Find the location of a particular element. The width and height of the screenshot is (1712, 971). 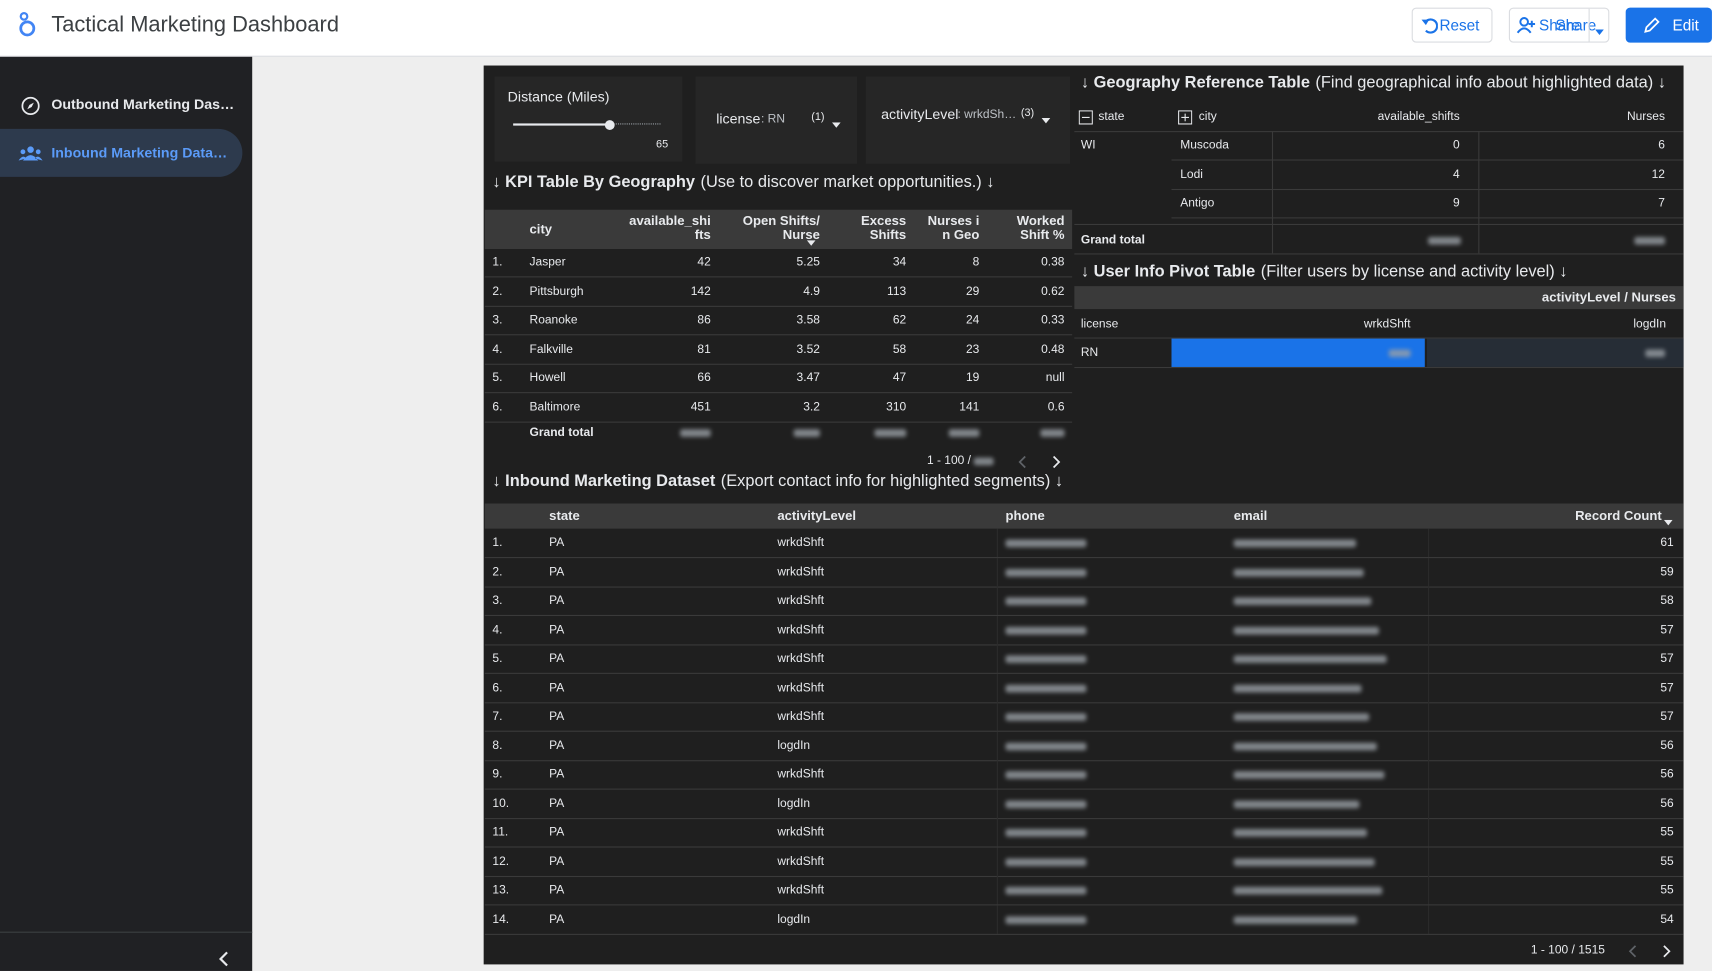

divider is located at coordinates (126, 932).